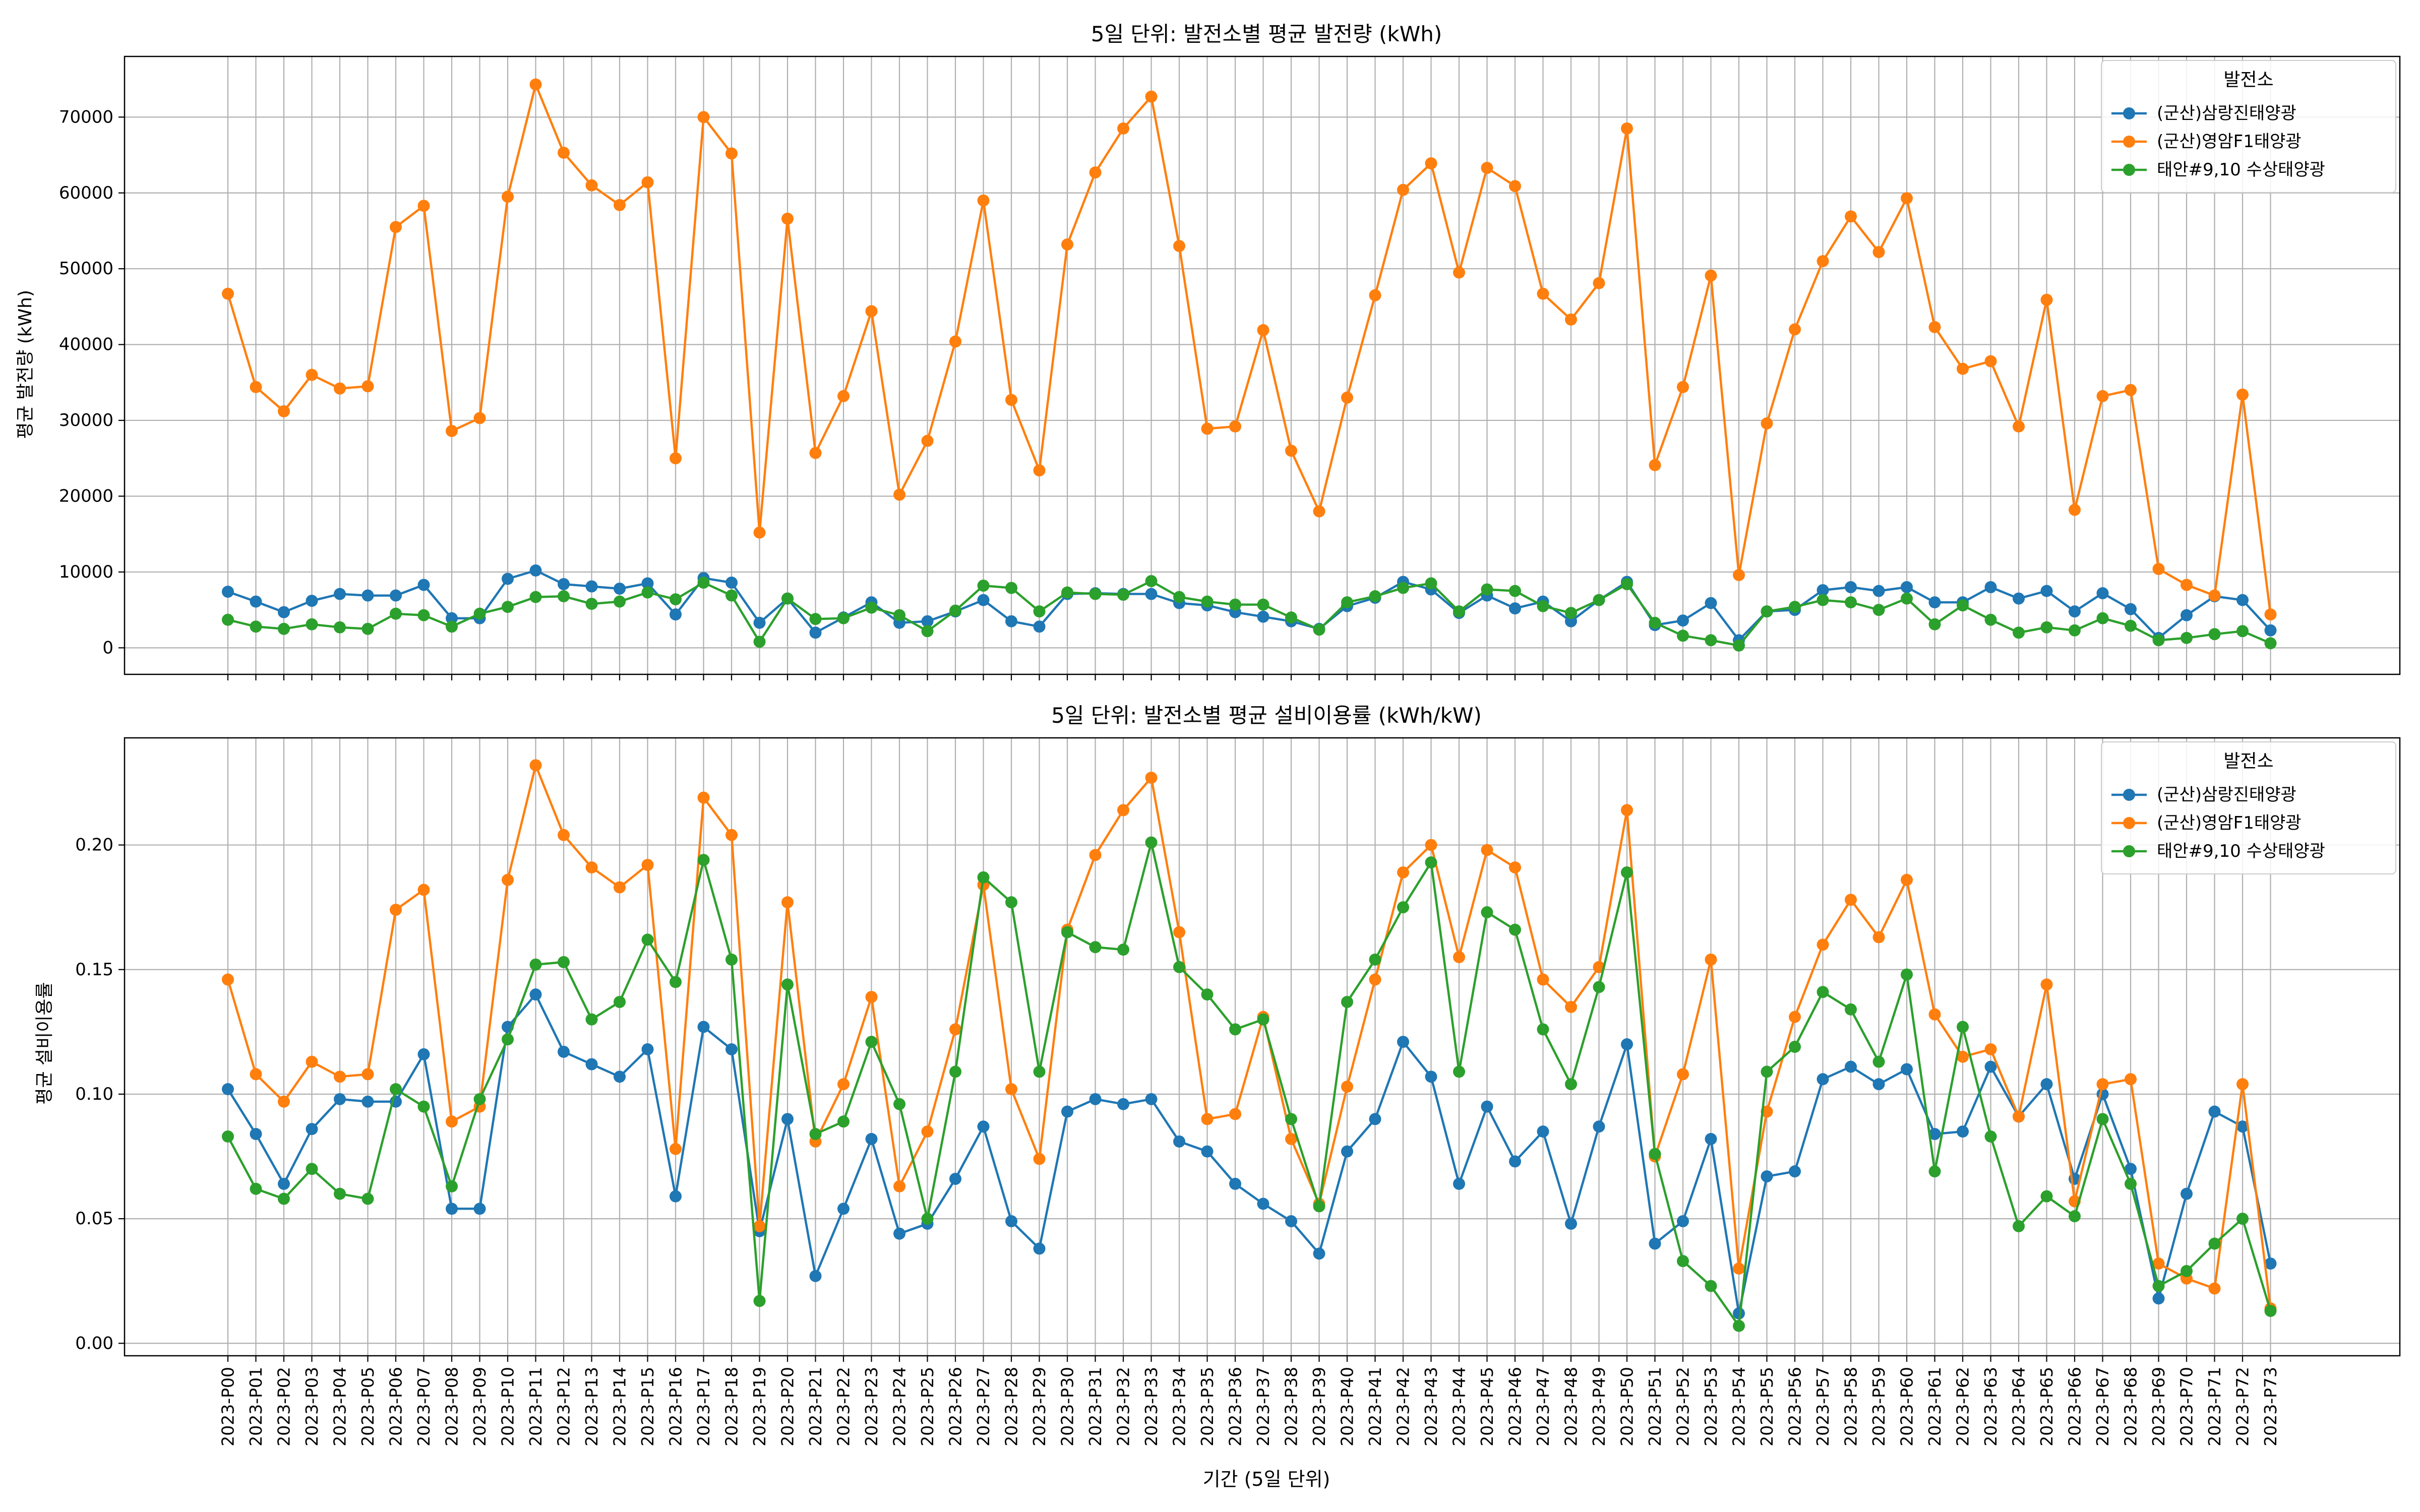 This screenshot has height=1512, width=2420. What do you see at coordinates (1291, 1406) in the screenshot?
I see `x-tick-label: 2023-P38` at bounding box center [1291, 1406].